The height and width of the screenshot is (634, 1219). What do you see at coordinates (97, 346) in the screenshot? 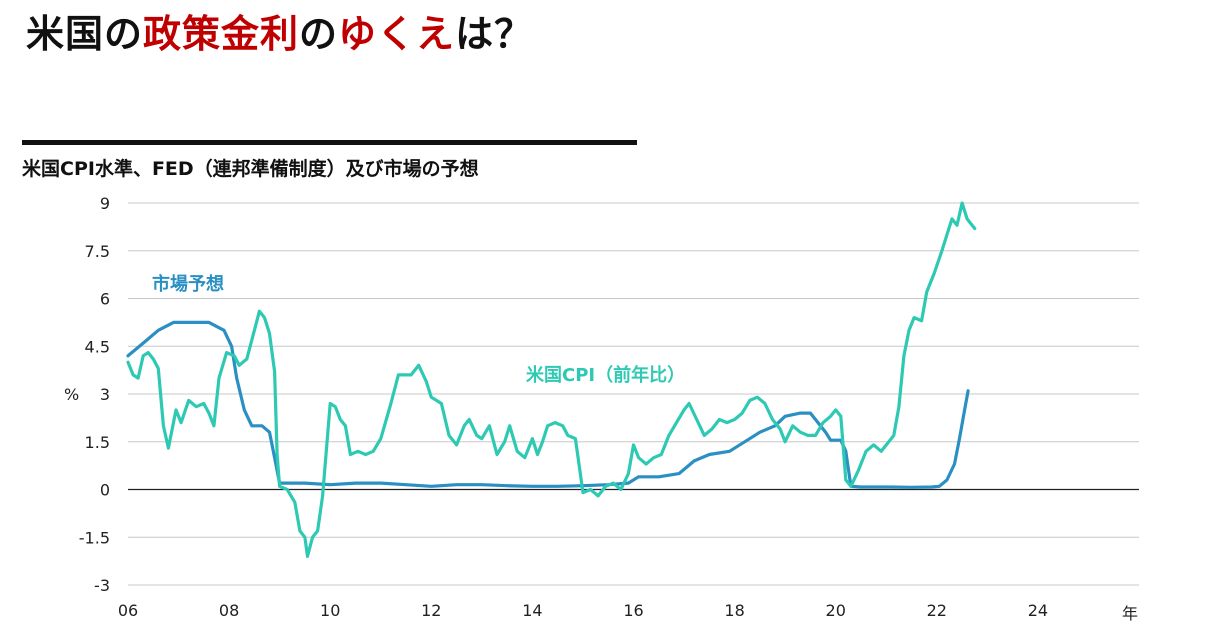
I see `y-tick-label: 4.5` at bounding box center [97, 346].